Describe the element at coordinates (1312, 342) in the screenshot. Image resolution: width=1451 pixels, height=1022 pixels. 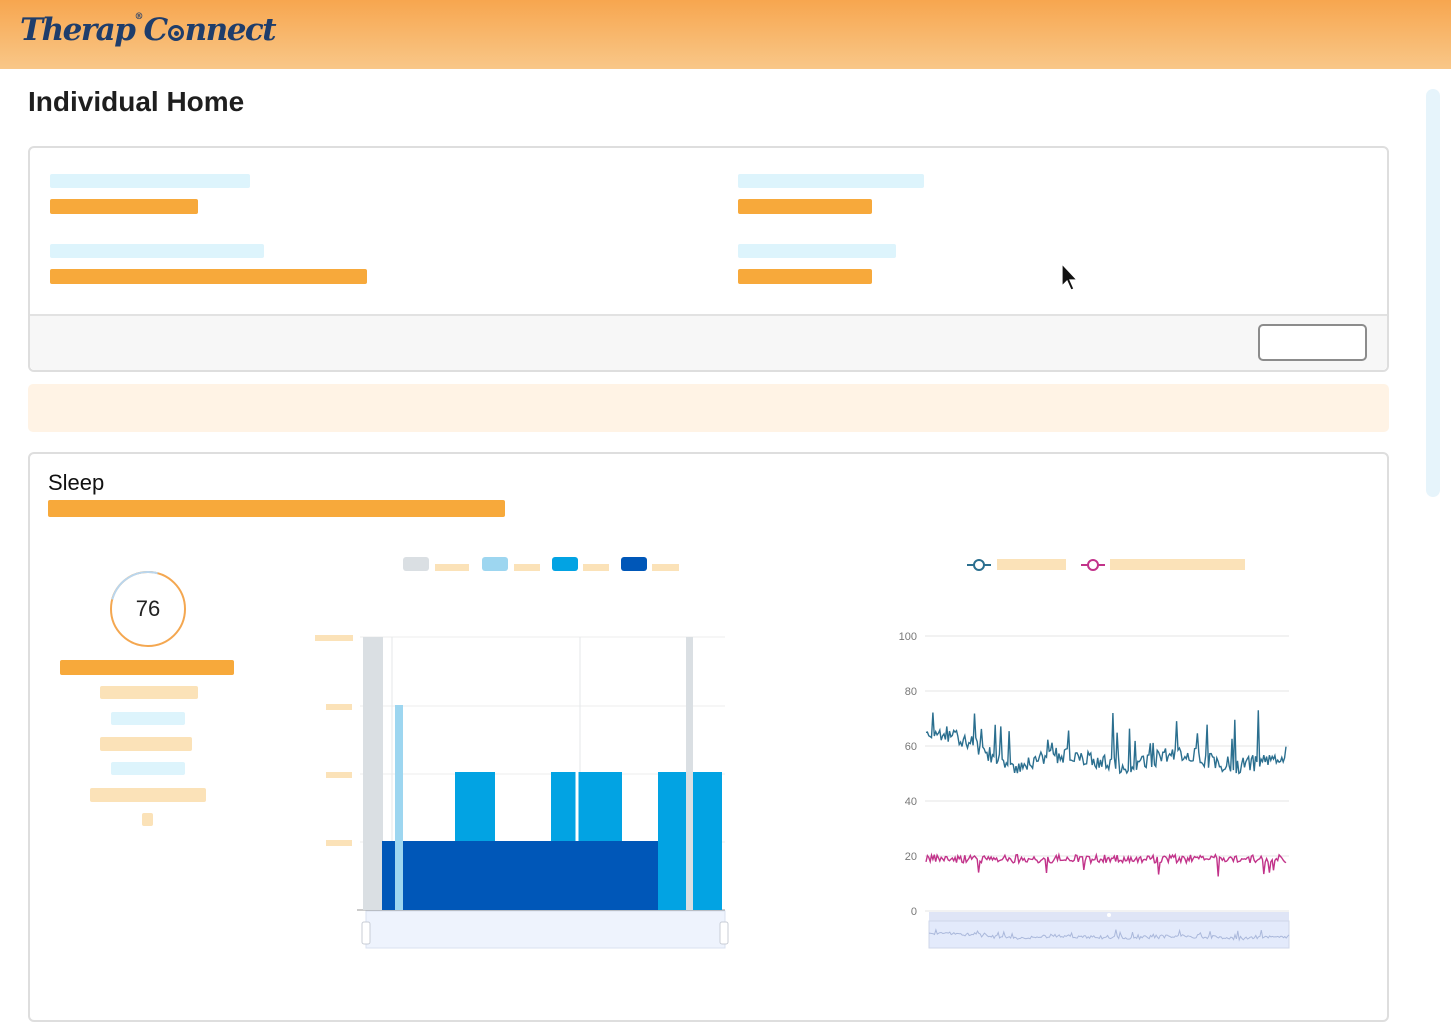
I see `info-card-action-button` at that location.